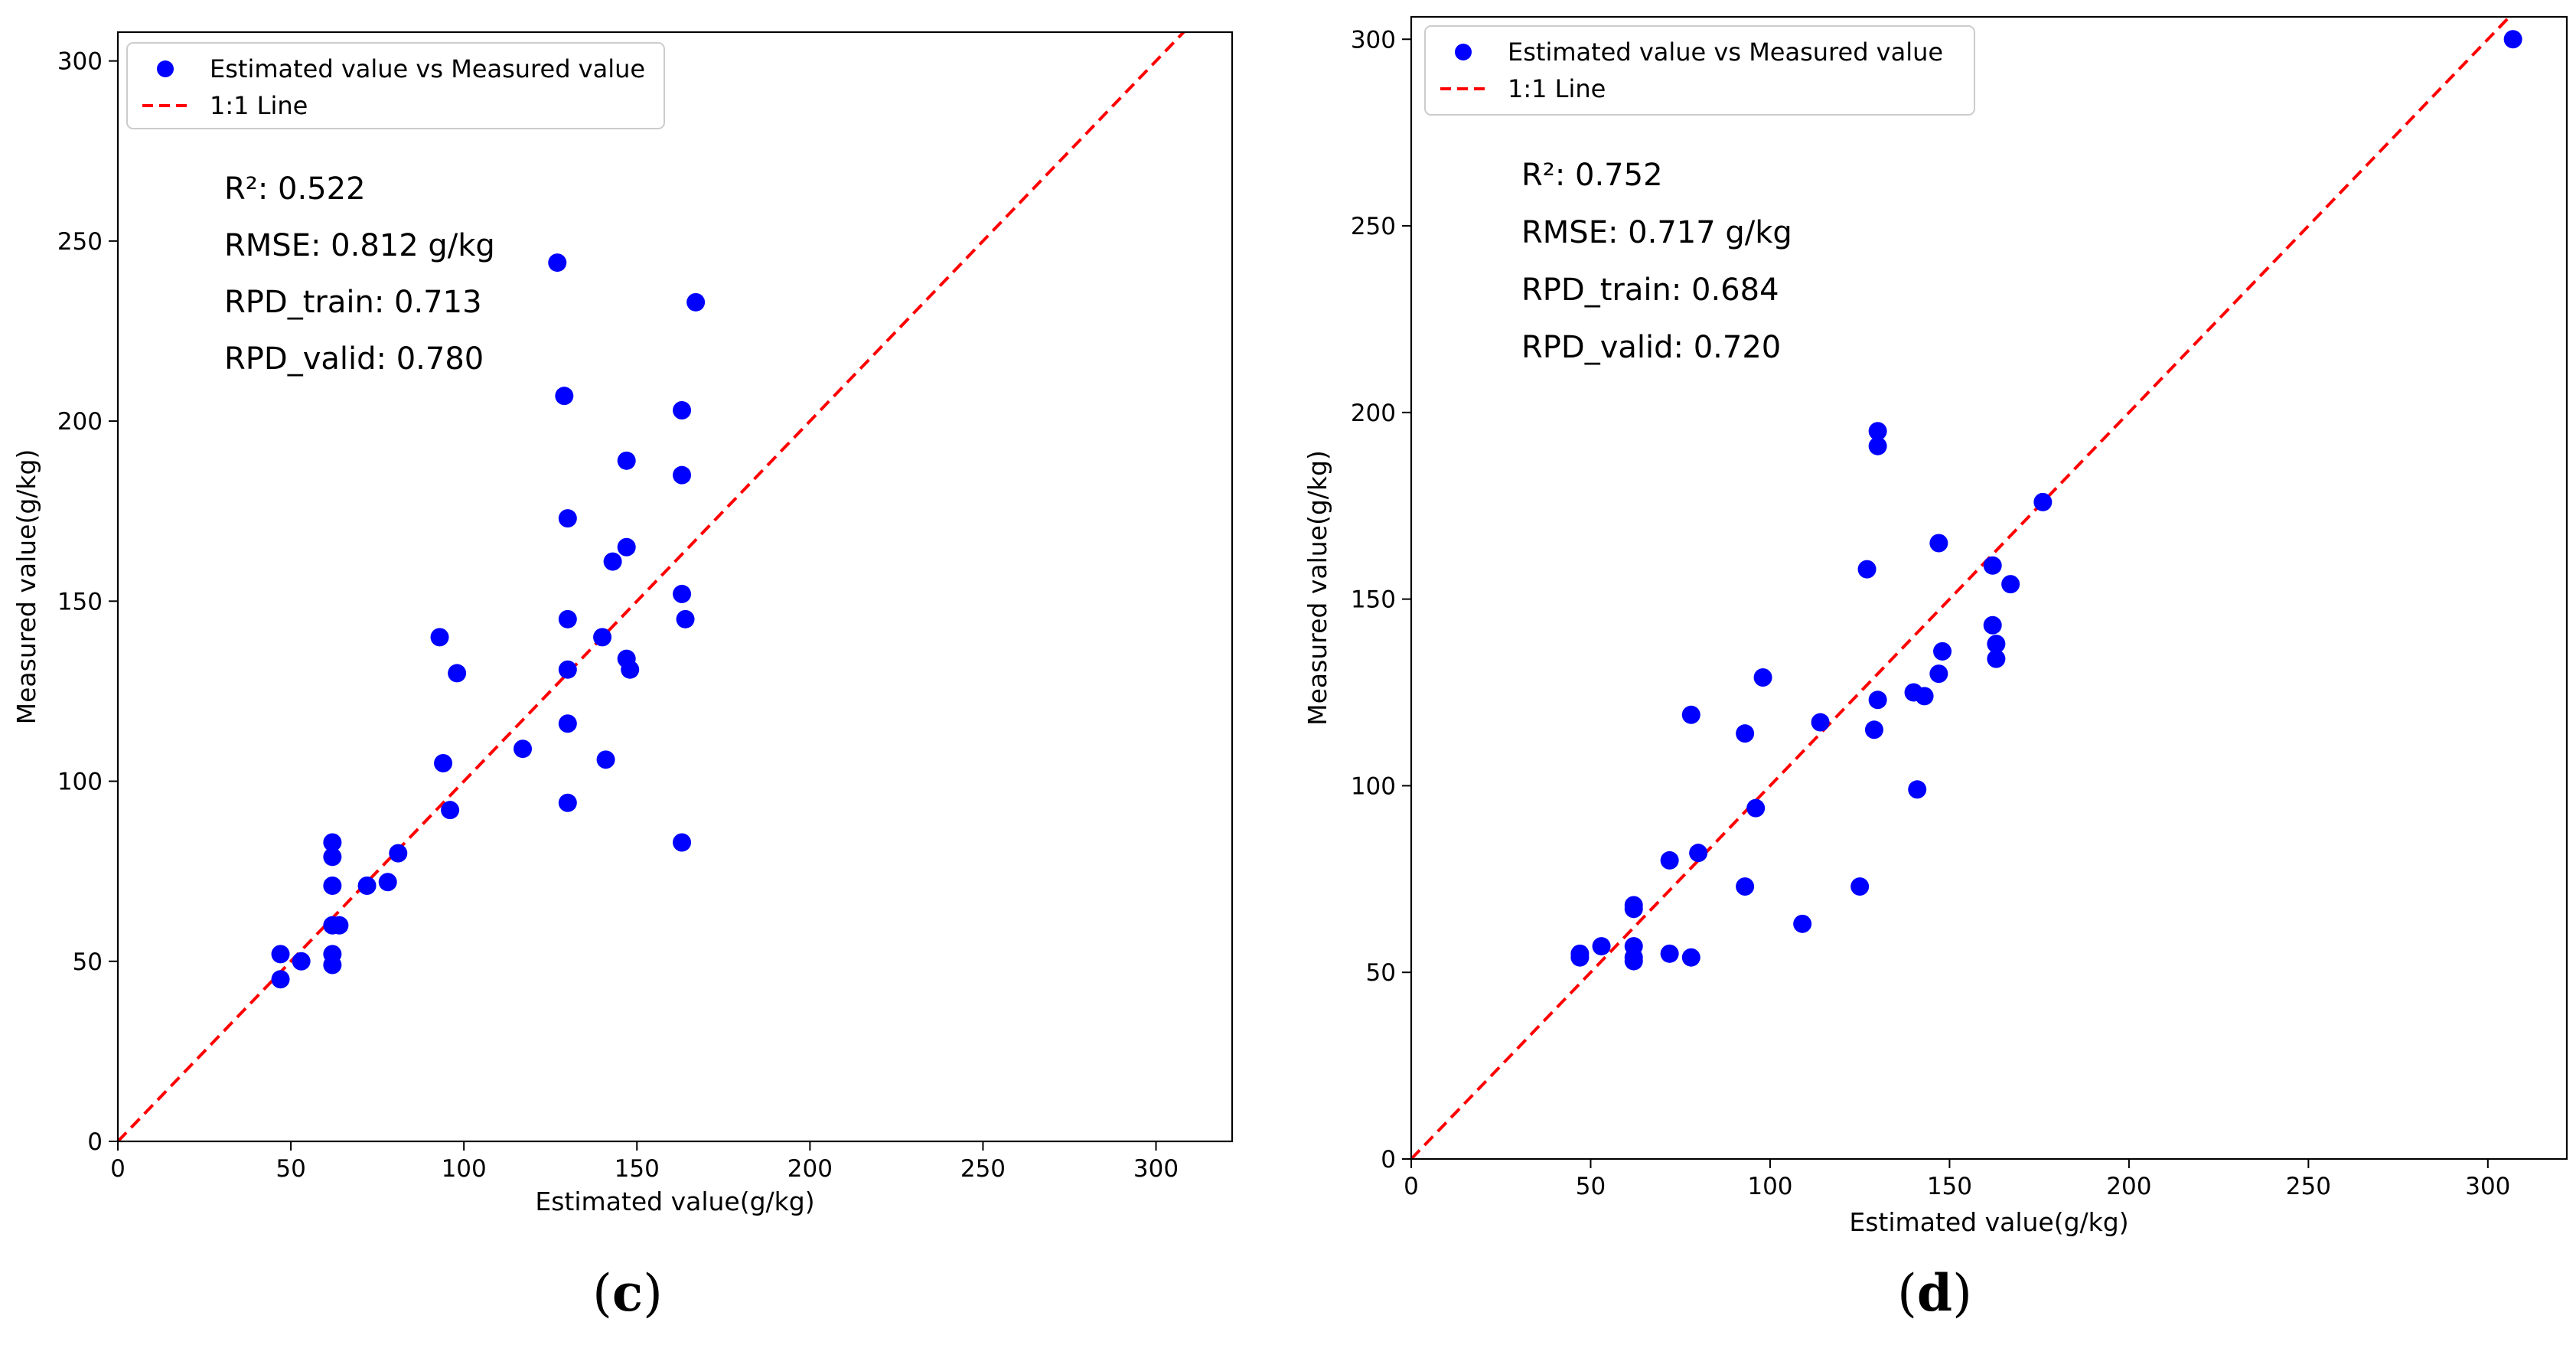 This screenshot has width=2576, height=1345. Describe the element at coordinates (1657, 232) in the screenshot. I see `metric-text: RMSE: 0.717 g/kg` at that location.